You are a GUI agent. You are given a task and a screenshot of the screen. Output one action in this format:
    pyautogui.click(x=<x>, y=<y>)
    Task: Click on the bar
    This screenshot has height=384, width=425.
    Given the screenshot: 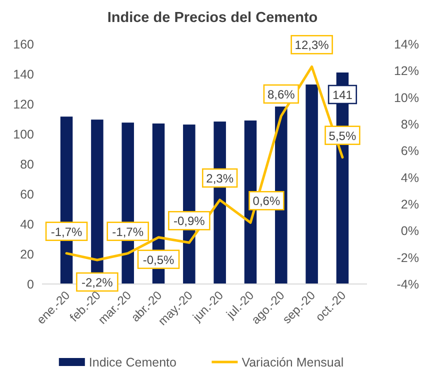 What is the action you would take?
    pyautogui.click(x=312, y=184)
    